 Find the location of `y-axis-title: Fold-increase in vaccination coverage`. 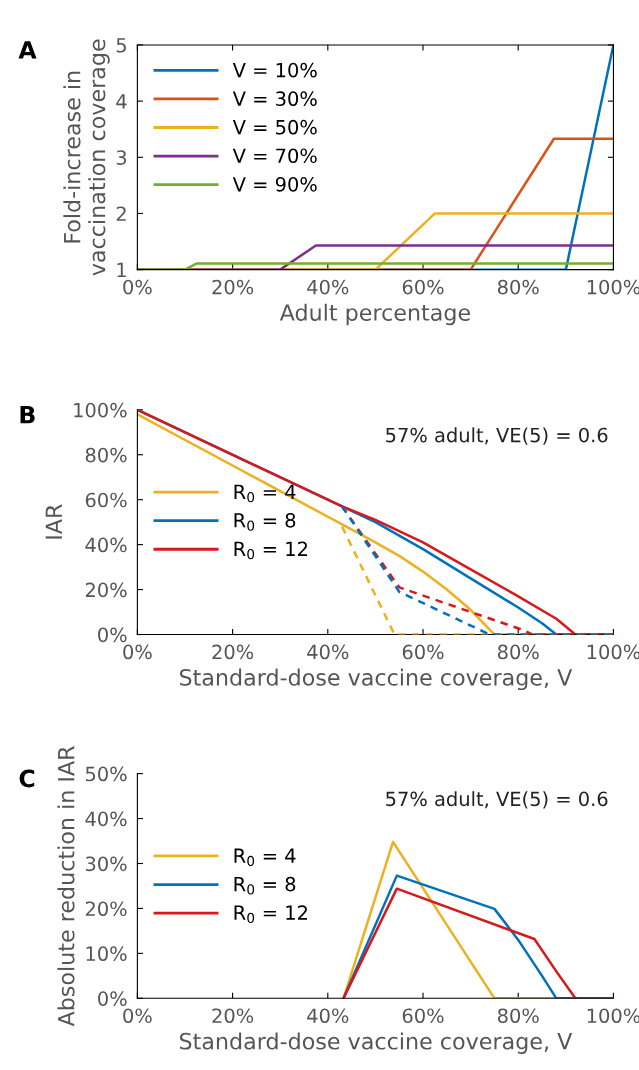

y-axis-title: Fold-increase in vaccination coverage is located at coordinates (86, 157).